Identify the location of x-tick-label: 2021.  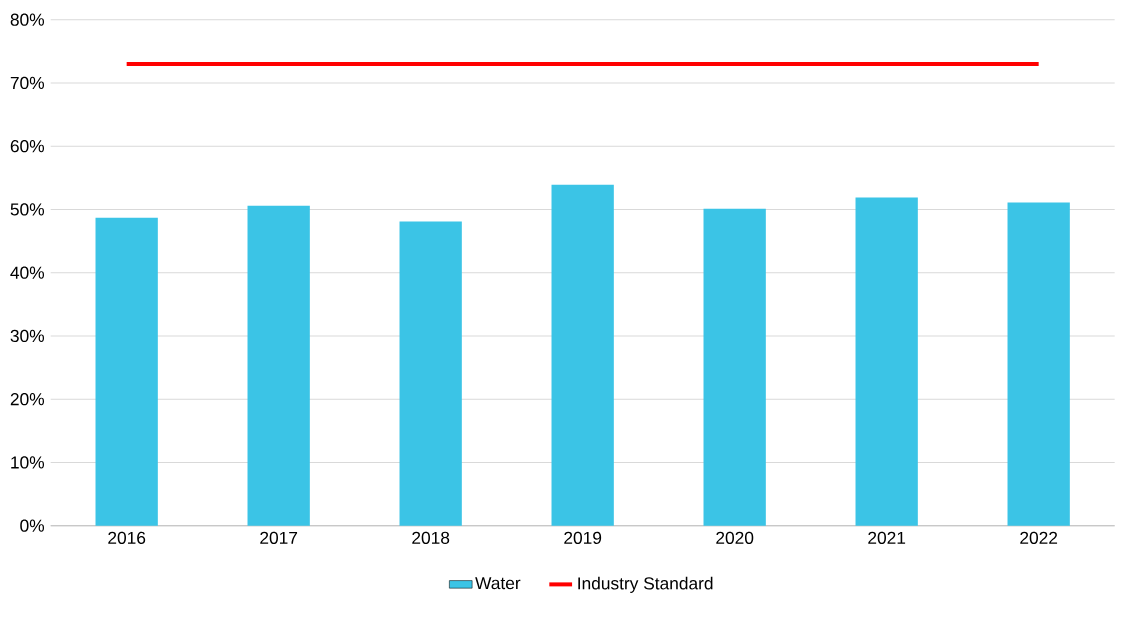
(887, 537).